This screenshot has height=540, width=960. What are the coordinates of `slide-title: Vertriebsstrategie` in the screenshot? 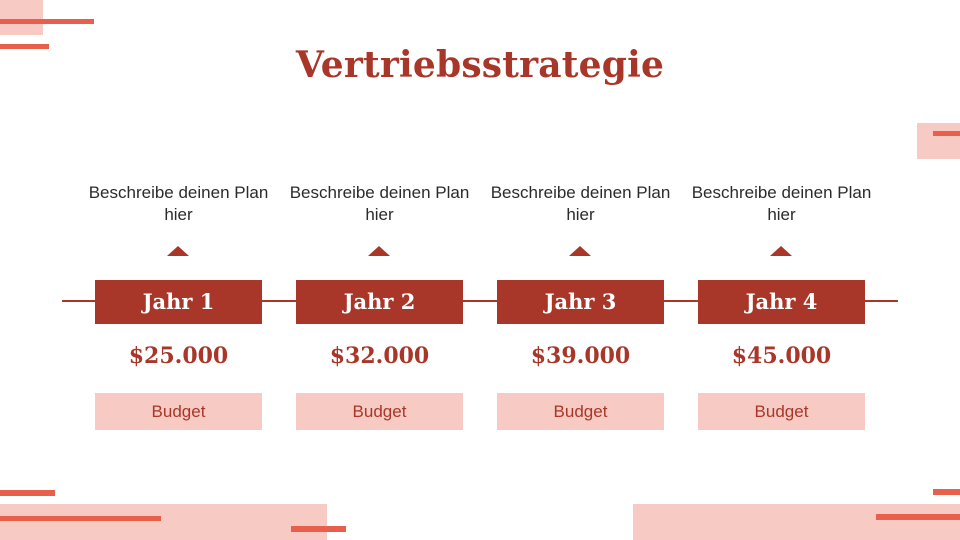 It's located at (480, 65).